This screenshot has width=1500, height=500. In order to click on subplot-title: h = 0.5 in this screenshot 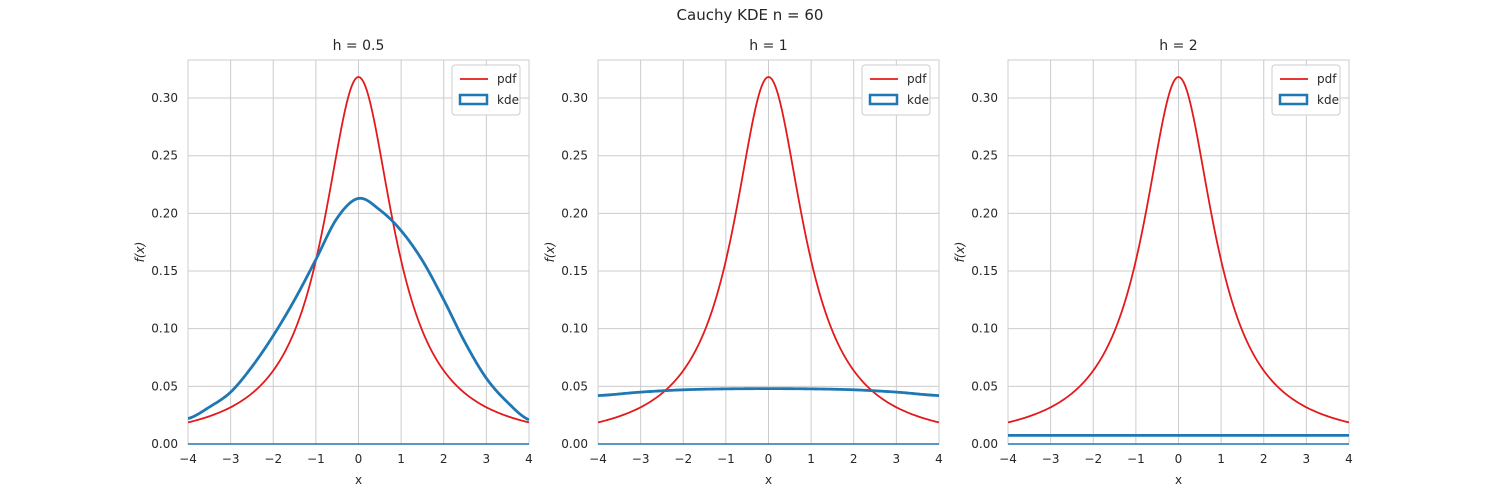, I will do `click(359, 46)`.